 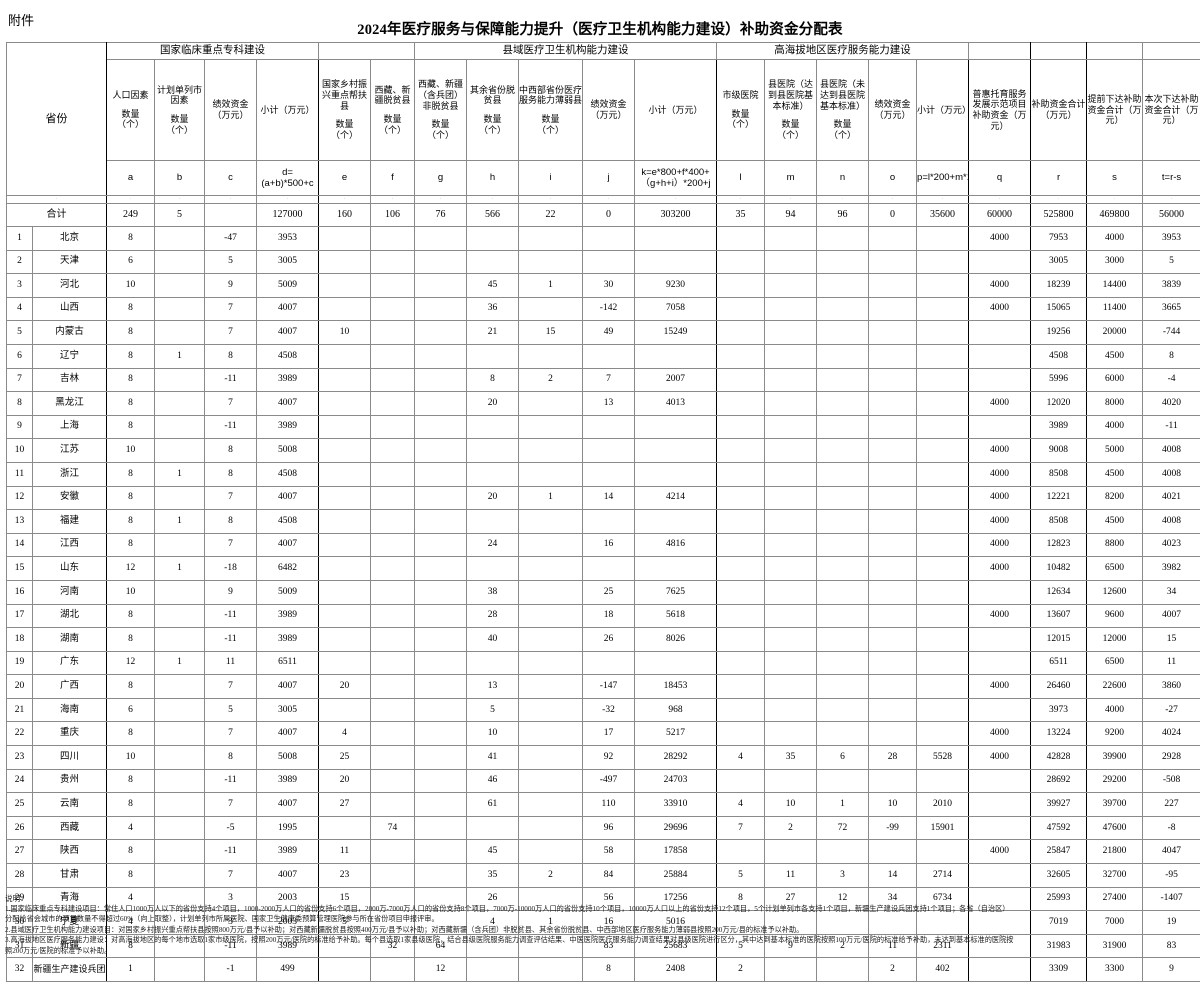 I want to click on cell-d: 3989, so click(x=288, y=640).